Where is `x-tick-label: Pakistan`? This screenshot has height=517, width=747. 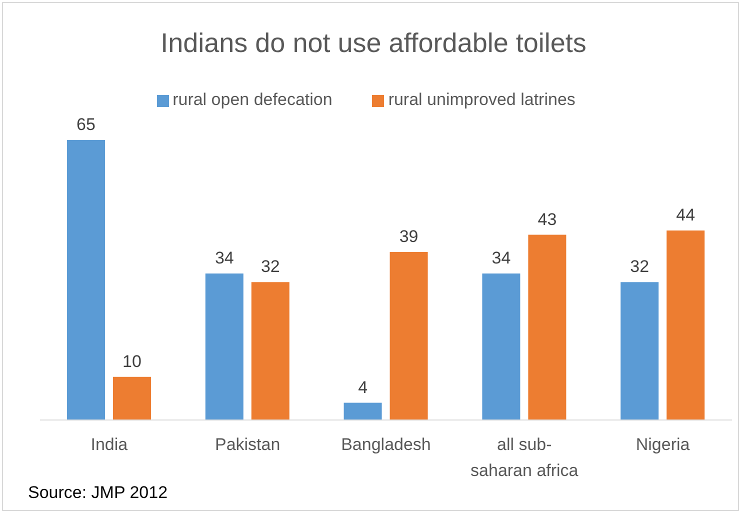
x-tick-label: Pakistan is located at coordinates (247, 444).